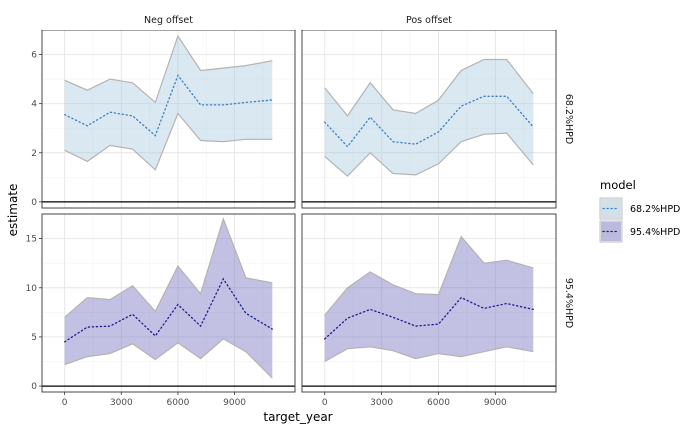  What do you see at coordinates (655, 232) in the screenshot?
I see `legend-entry-label: 95.4%HPD` at bounding box center [655, 232].